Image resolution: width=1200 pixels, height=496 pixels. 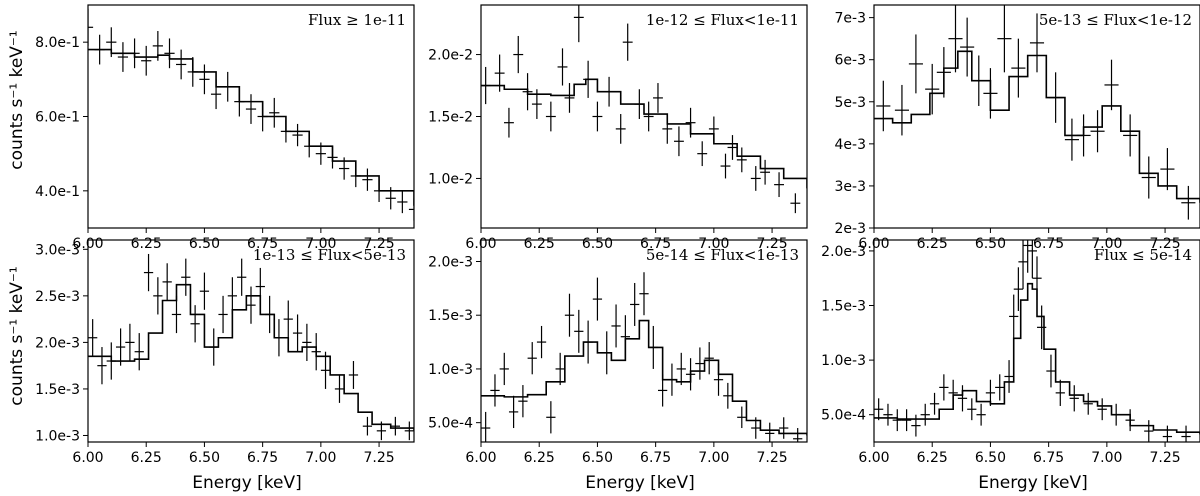 I want to click on y-tick-label: 7e-3, so click(x=850, y=19).